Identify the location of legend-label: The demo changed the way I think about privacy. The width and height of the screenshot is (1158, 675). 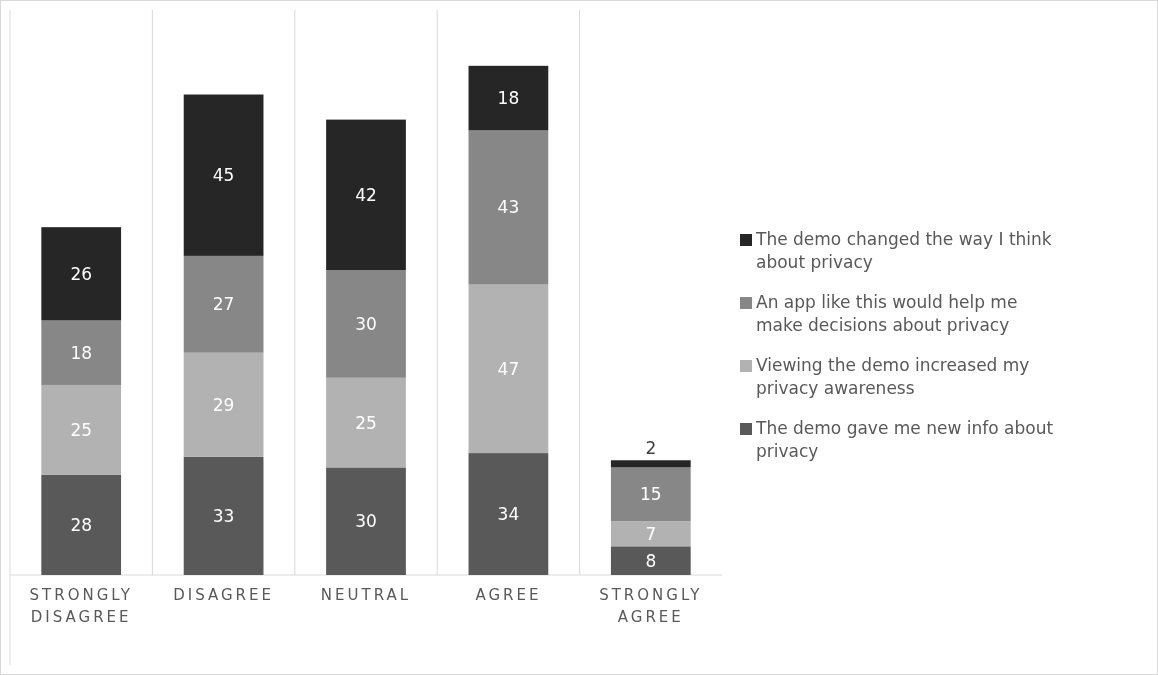
(903, 250).